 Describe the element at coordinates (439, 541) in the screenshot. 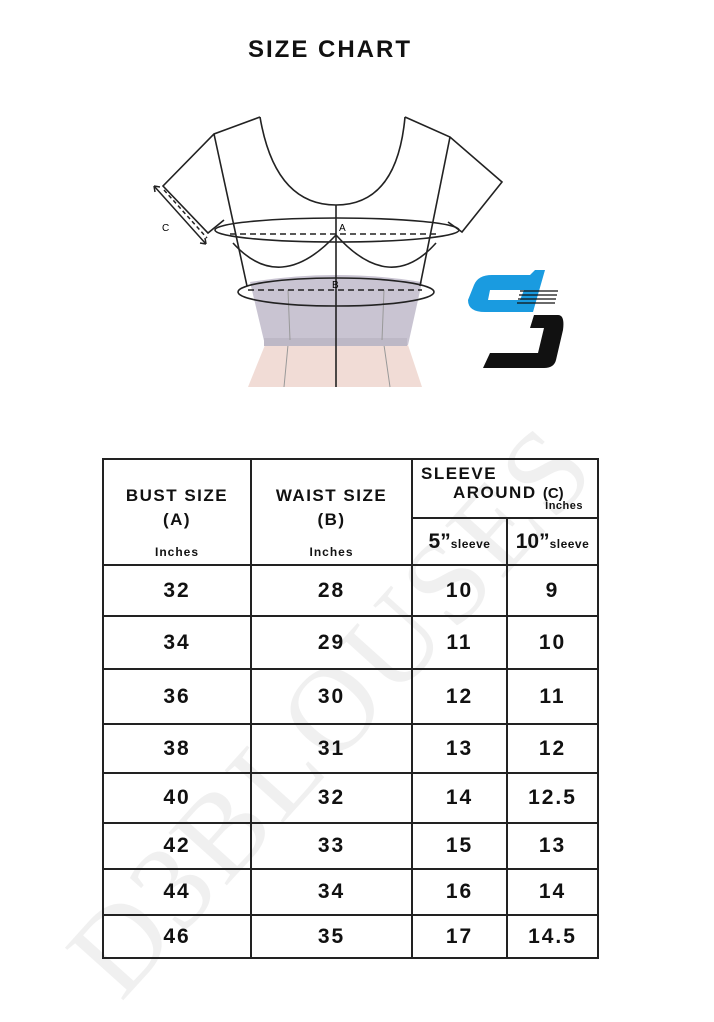

I see `header-5-num: 5”` at that location.